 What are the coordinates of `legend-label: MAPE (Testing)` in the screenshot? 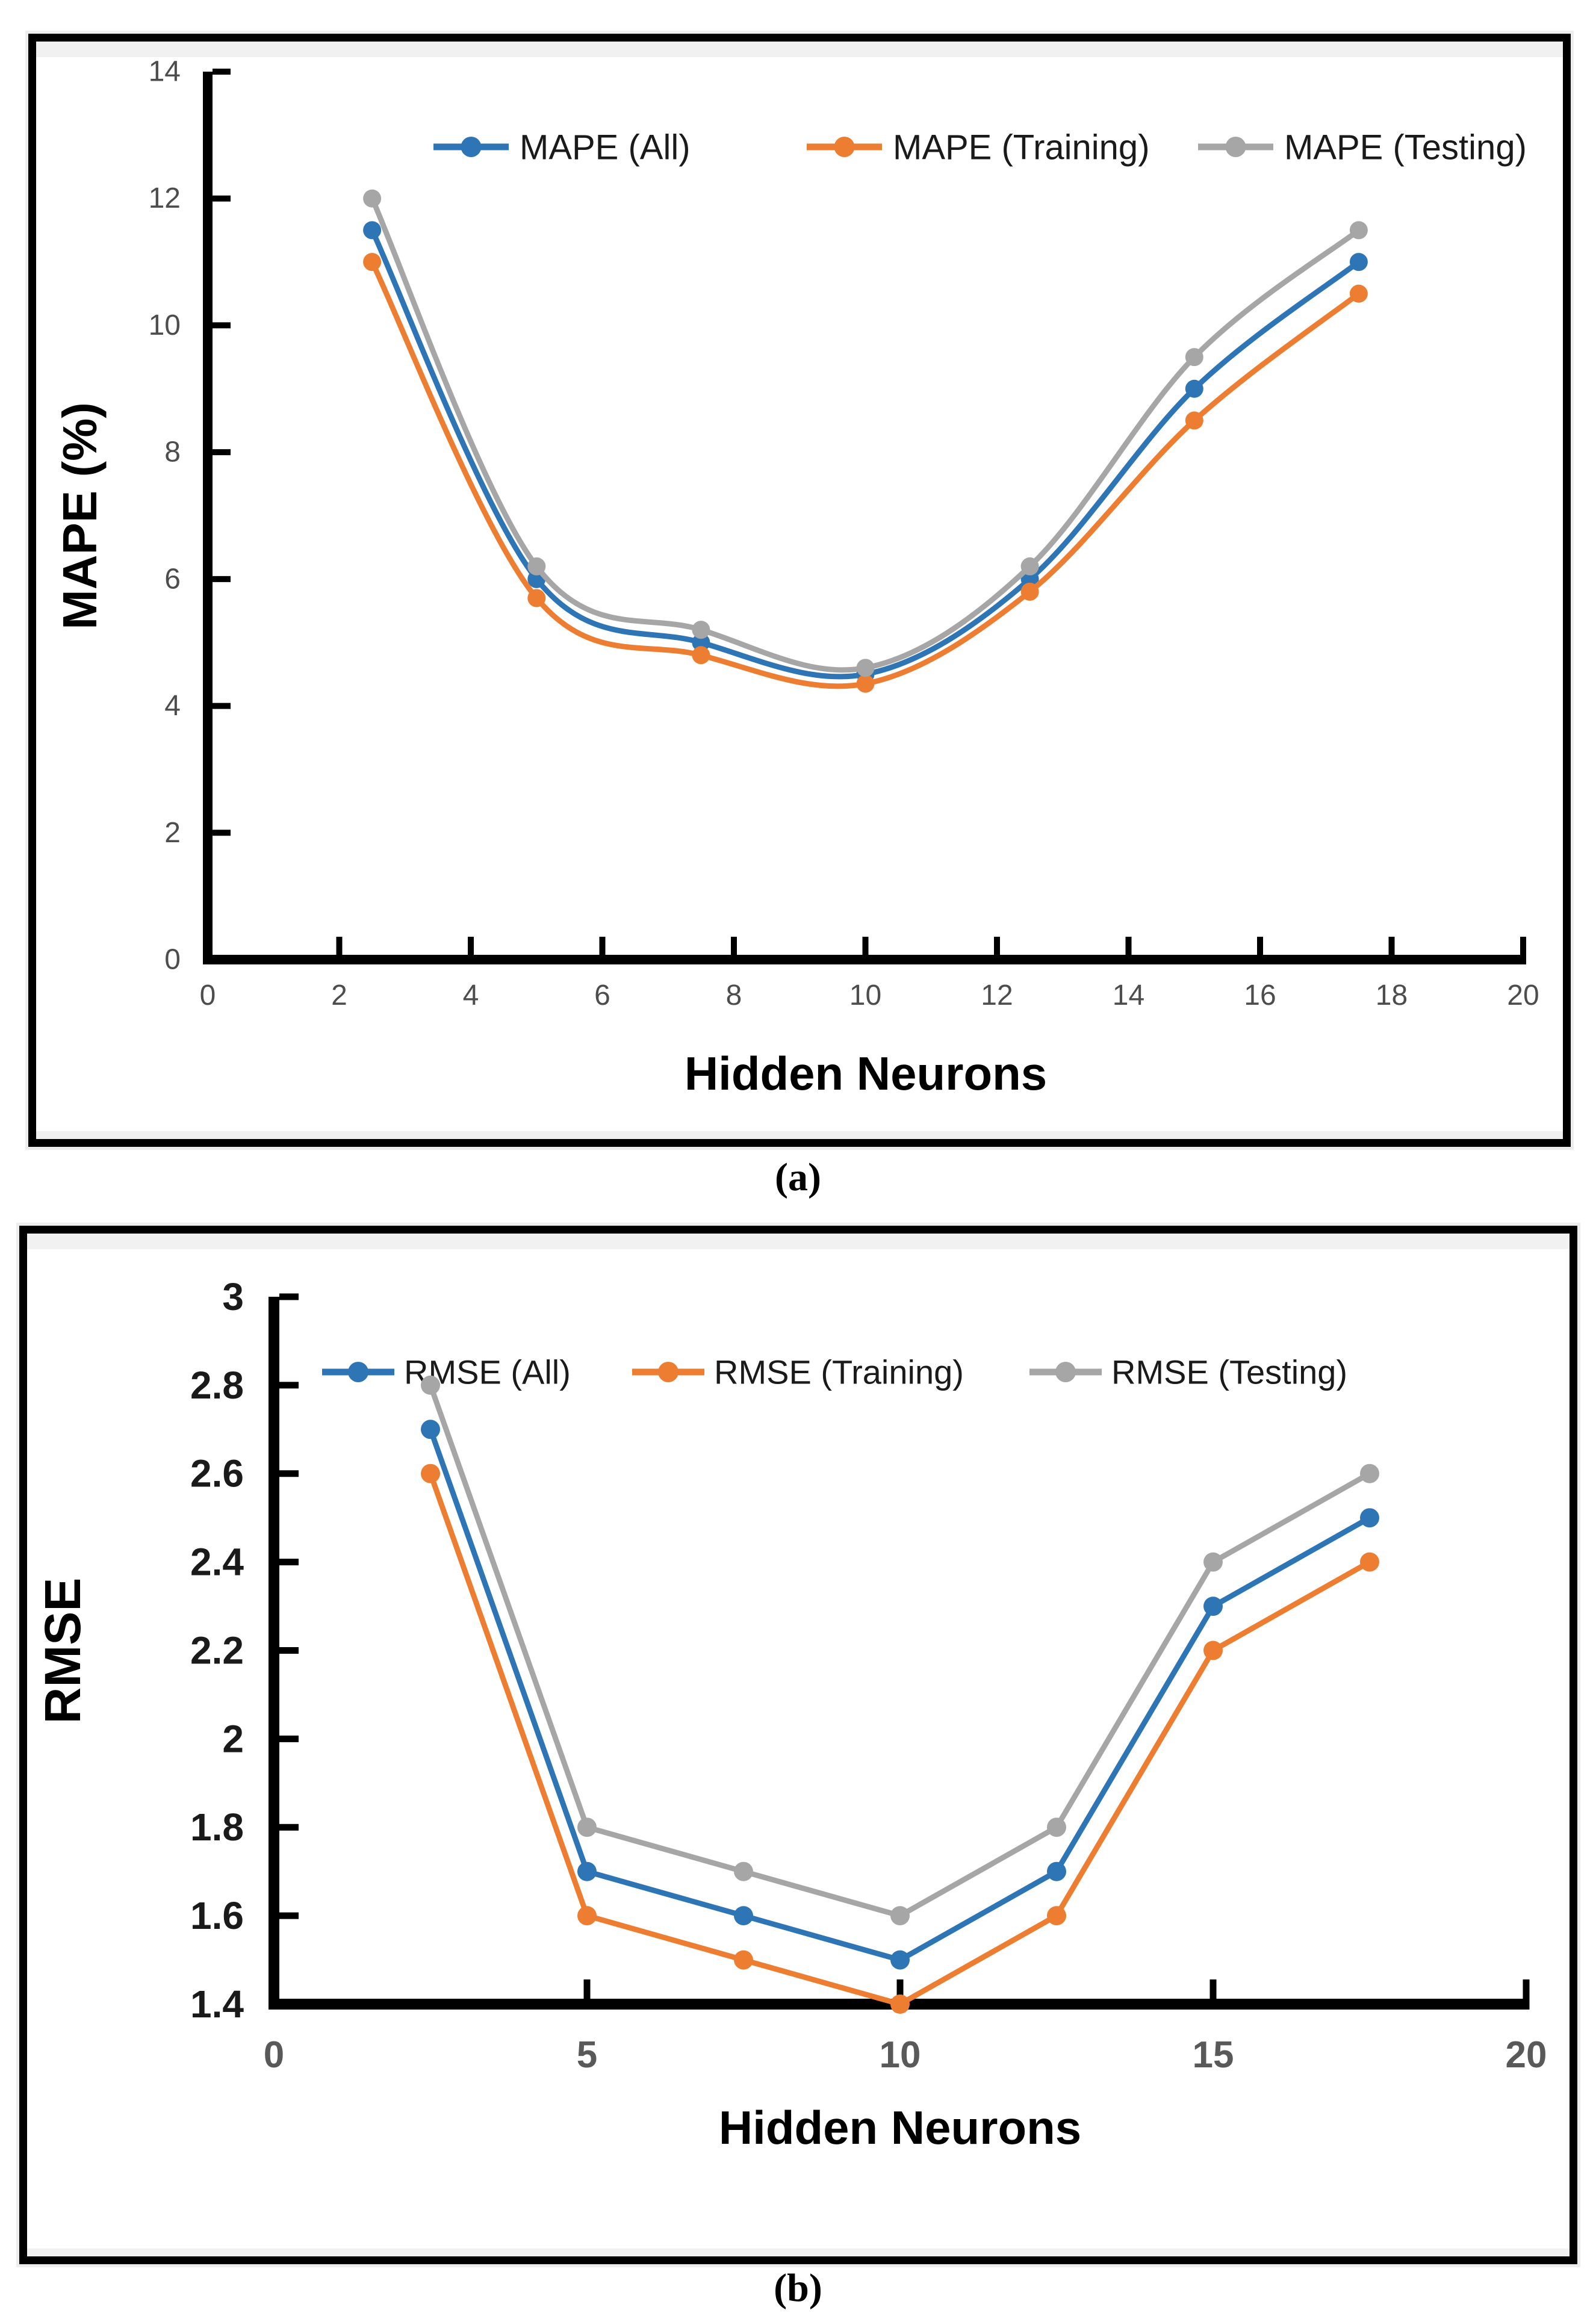 It's located at (1405, 147).